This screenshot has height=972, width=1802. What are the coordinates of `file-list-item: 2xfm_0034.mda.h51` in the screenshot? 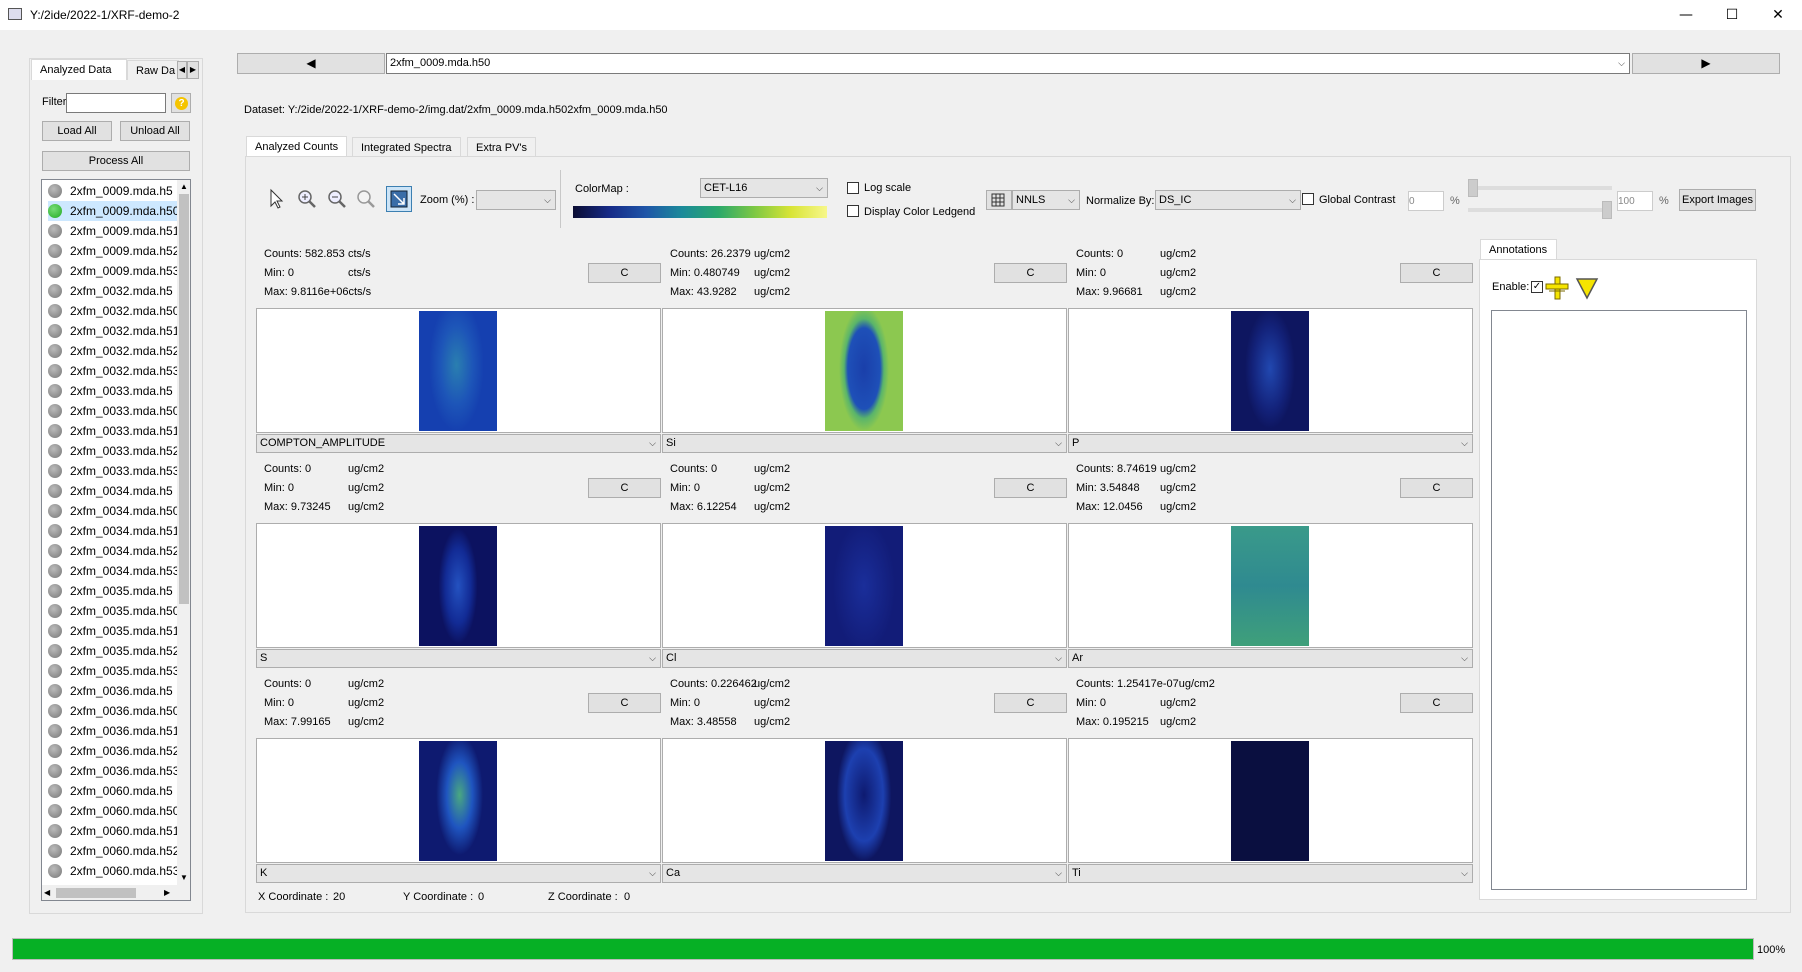 It's located at (113, 531).